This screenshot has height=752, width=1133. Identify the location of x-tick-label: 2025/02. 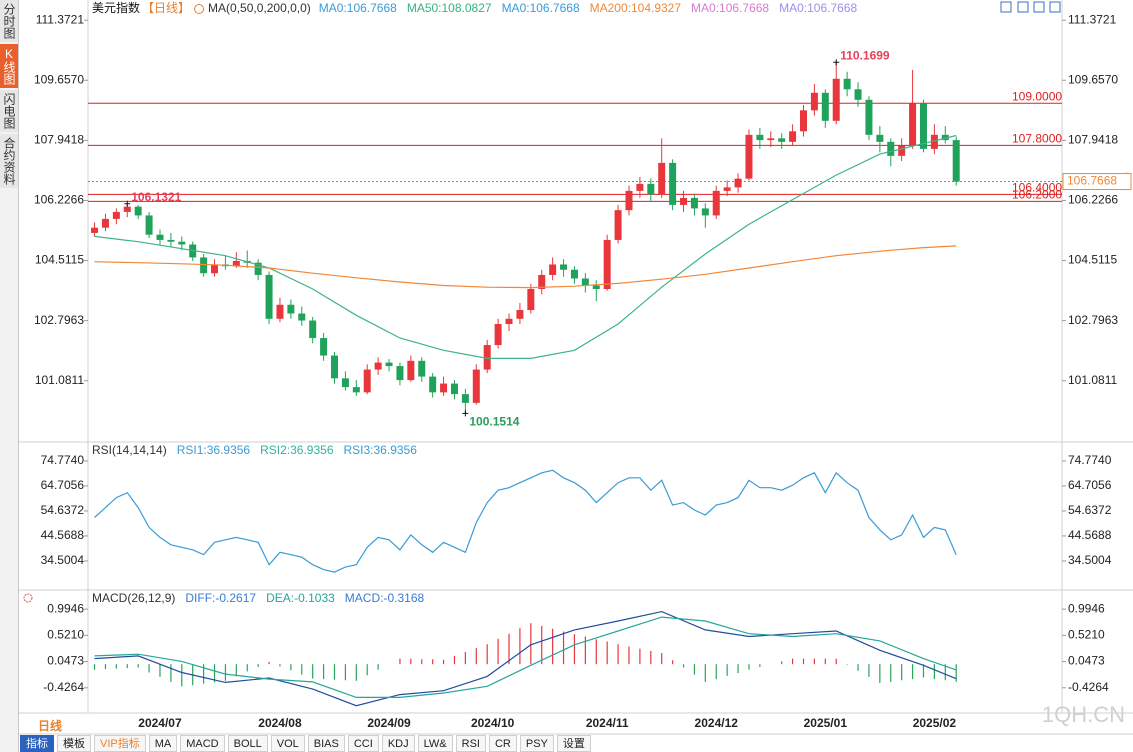
(935, 723).